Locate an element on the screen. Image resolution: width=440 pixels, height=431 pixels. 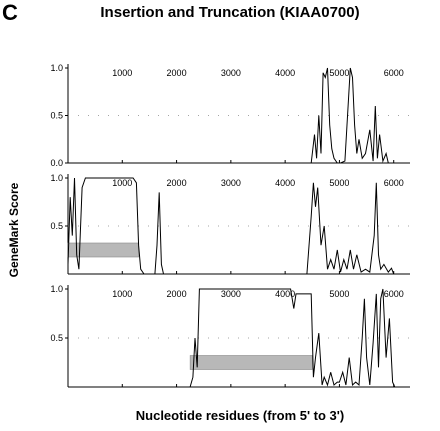
y-tick-label: 0.0 is located at coordinates (56, 163).